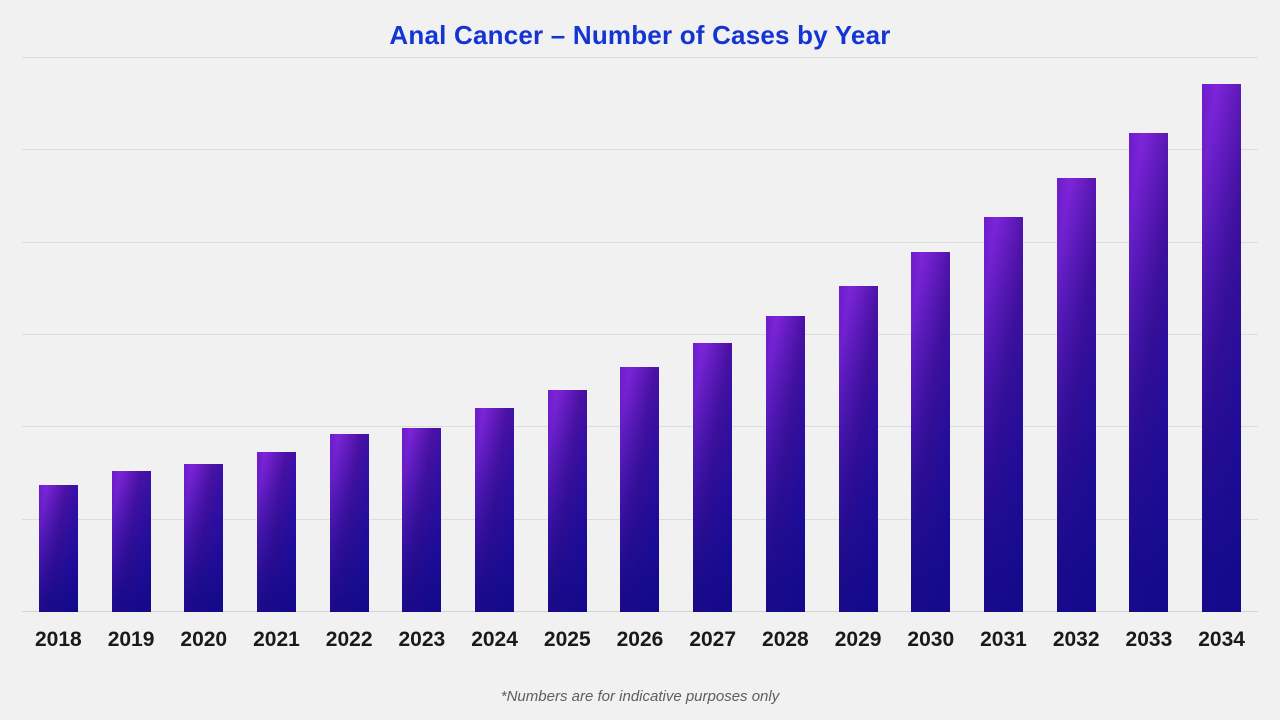  I want to click on label-slot: 2021, so click(276, 640).